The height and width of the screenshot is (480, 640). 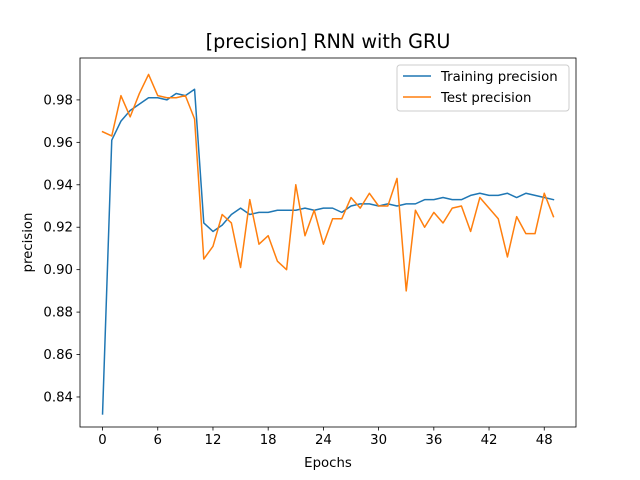 What do you see at coordinates (58, 143) in the screenshot?
I see `y-tick-label: 0.96` at bounding box center [58, 143].